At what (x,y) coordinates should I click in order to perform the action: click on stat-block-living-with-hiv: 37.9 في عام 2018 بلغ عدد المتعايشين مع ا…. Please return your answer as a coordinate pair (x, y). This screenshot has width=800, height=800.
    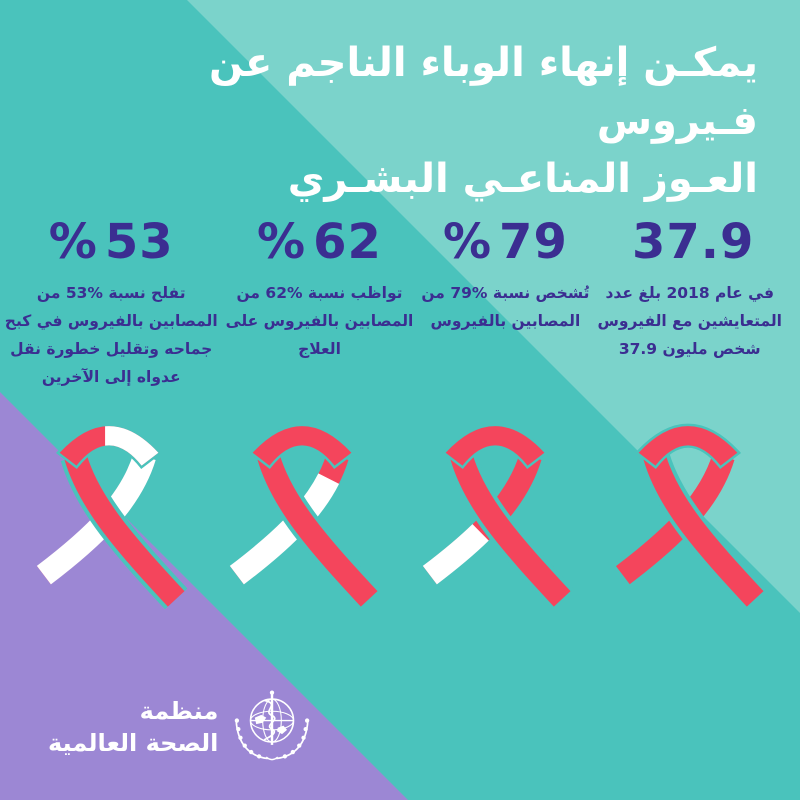
    Looking at the image, I should click on (689, 303).